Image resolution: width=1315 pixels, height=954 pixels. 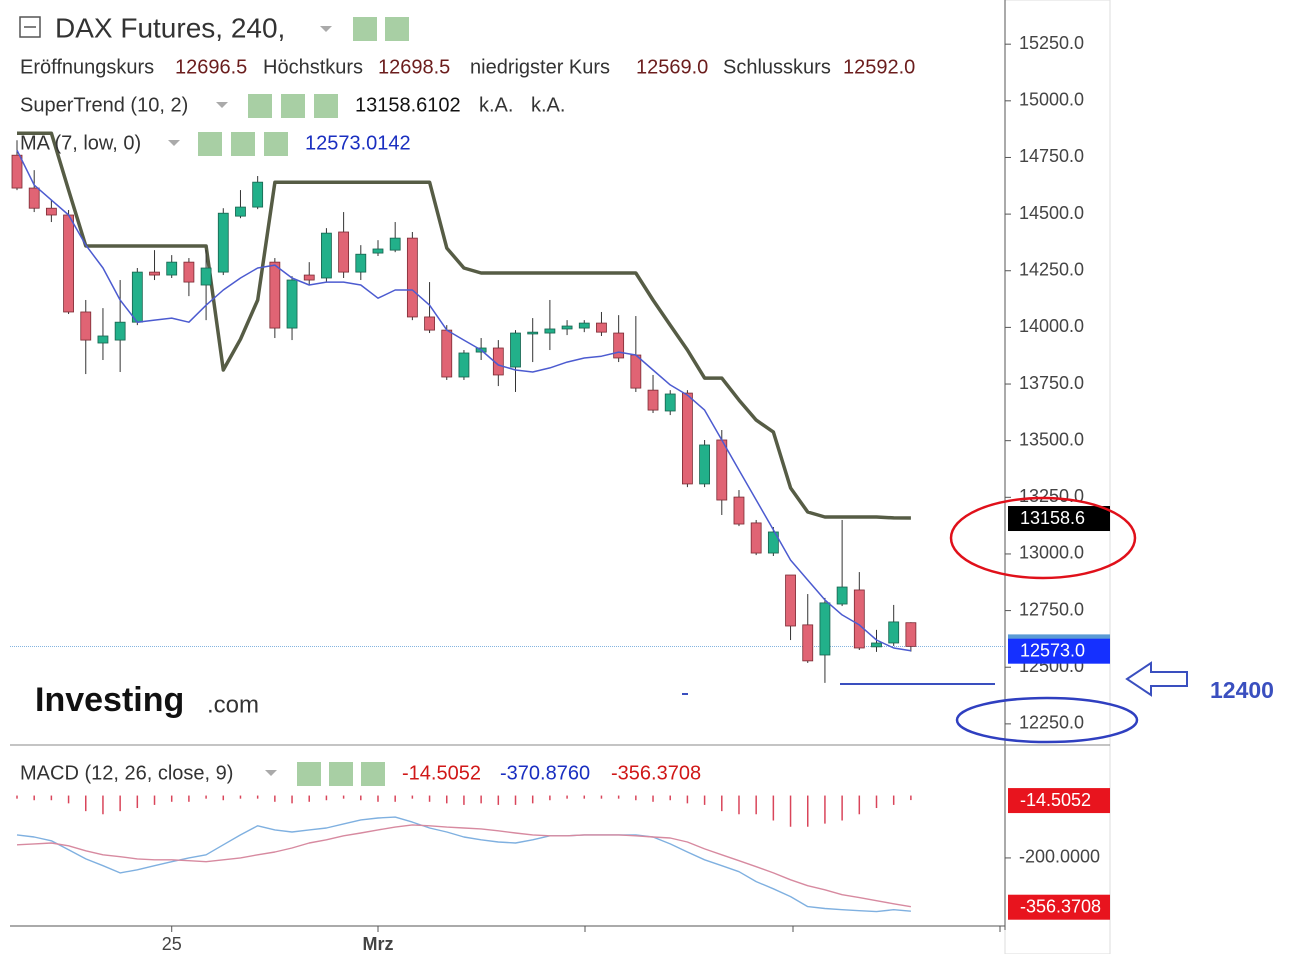 What do you see at coordinates (313, 67) in the screenshot?
I see `ohlc-label: Höchstkurs` at bounding box center [313, 67].